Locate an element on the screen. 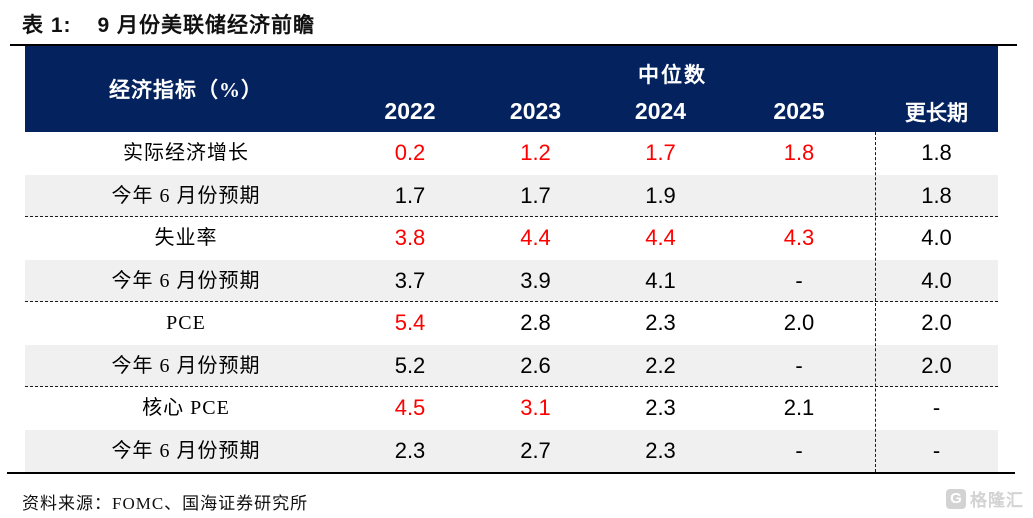  gelonghui-logo-icon: G is located at coordinates (956, 498).